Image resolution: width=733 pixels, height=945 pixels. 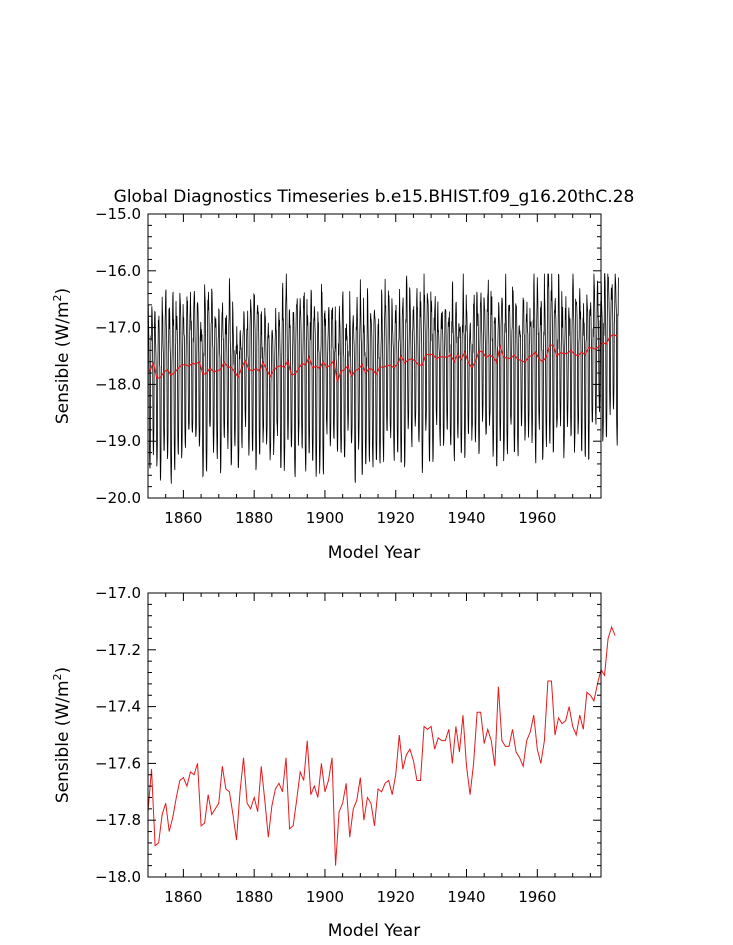 I want to click on top-y-axis-label-close: ), so click(x=63, y=291).